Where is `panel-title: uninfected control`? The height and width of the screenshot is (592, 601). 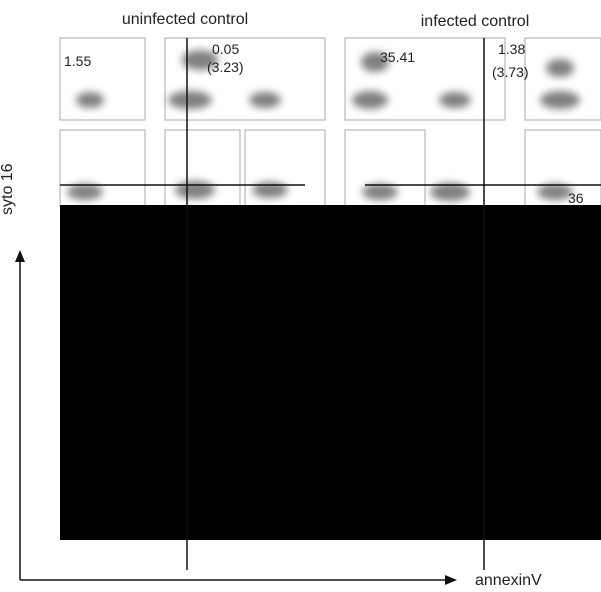 panel-title: uninfected control is located at coordinates (185, 19).